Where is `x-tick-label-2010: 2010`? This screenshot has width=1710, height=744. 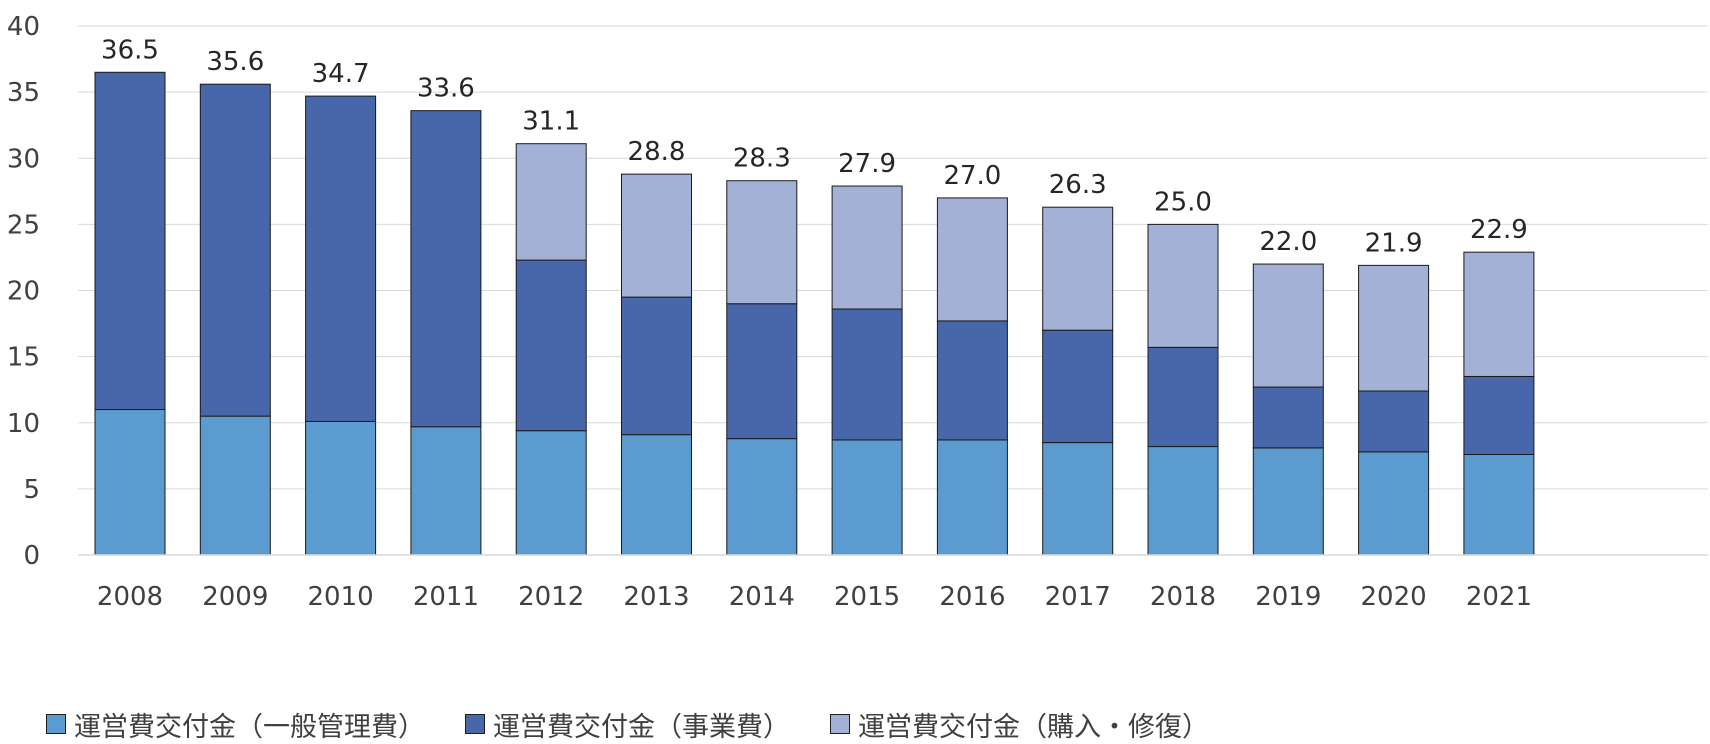
x-tick-label-2010: 2010 is located at coordinates (341, 597).